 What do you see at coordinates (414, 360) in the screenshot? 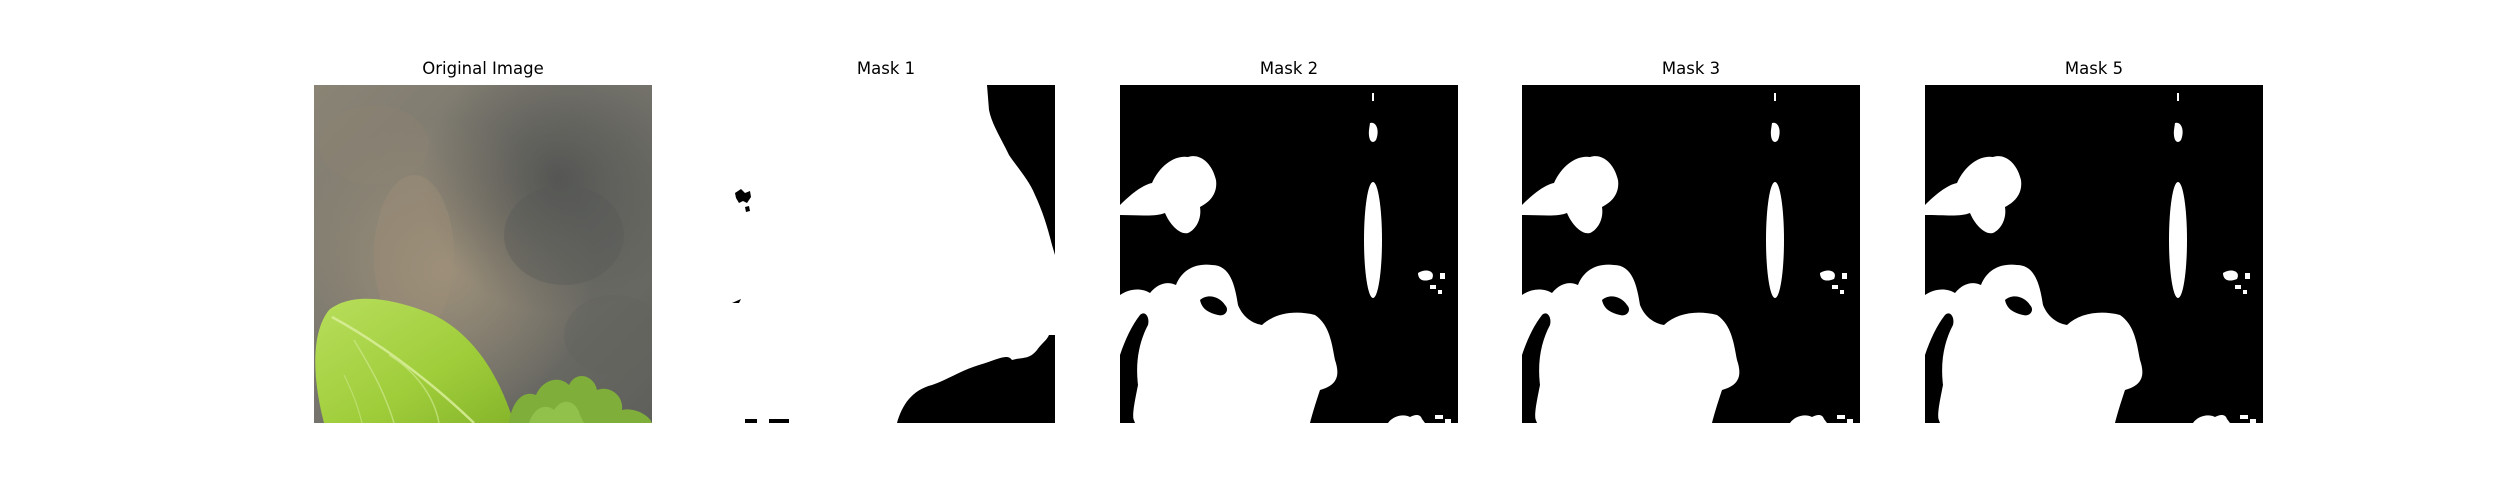
I see `leaf` at bounding box center [414, 360].